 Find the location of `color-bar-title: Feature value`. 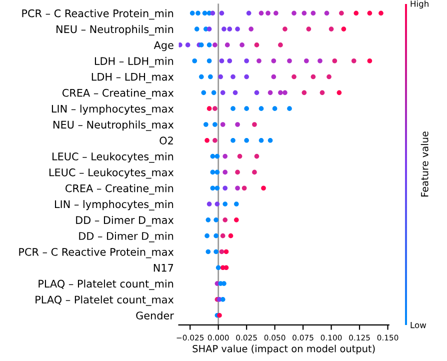

color-bar-title: Feature value is located at coordinates (424, 164).